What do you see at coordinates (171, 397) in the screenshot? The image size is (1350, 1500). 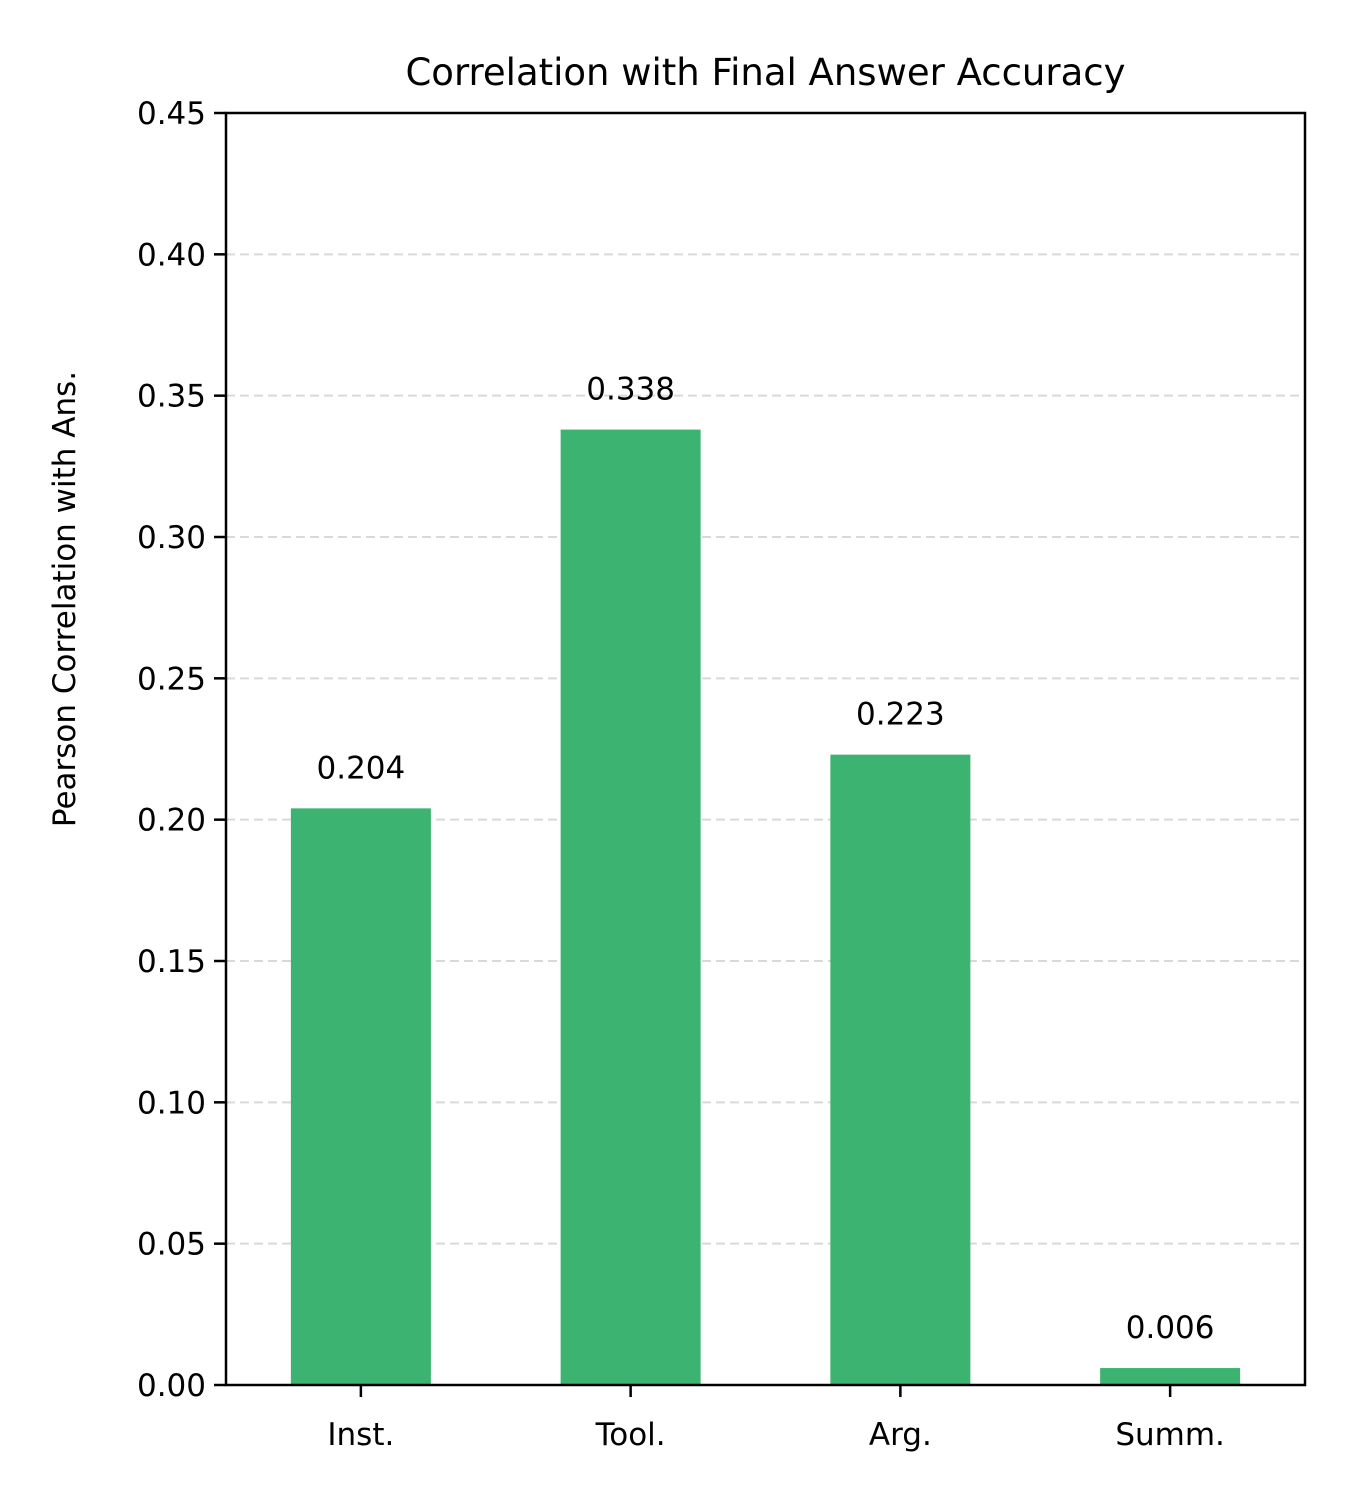 I see `y-tick-label: 0.35` at bounding box center [171, 397].